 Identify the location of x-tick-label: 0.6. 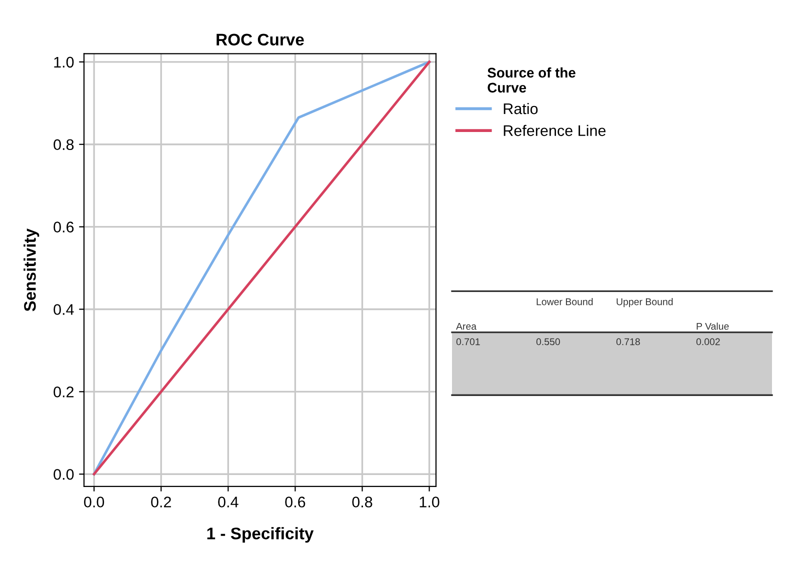
(295, 502).